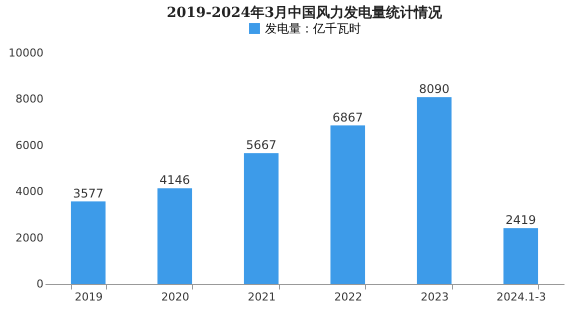 This screenshot has width=576, height=330. Describe the element at coordinates (30, 145) in the screenshot. I see `y-tick-label: 6000` at that location.